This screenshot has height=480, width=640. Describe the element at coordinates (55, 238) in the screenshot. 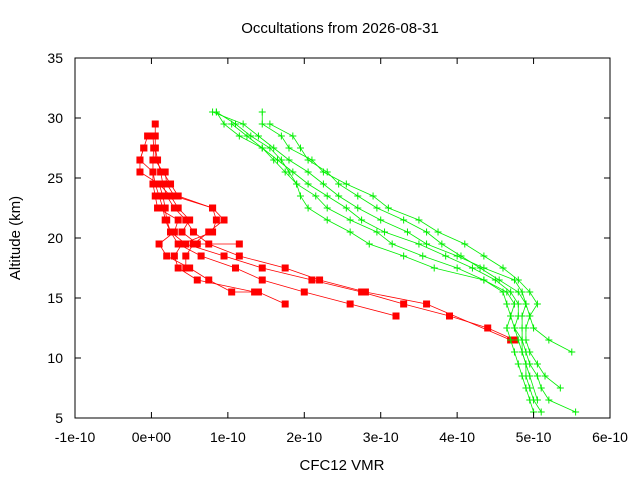

I see `y-tick-label: 20` at that location.